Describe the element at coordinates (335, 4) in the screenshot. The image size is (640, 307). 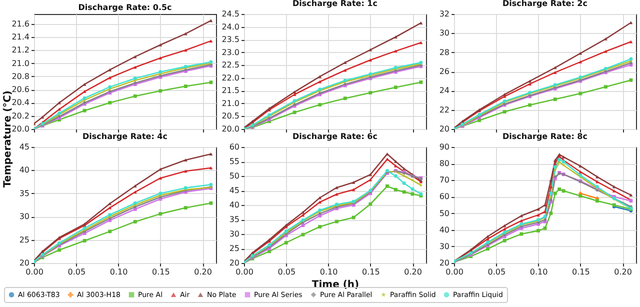
I see `chart-title: Discharge Rate: 1c` at that location.